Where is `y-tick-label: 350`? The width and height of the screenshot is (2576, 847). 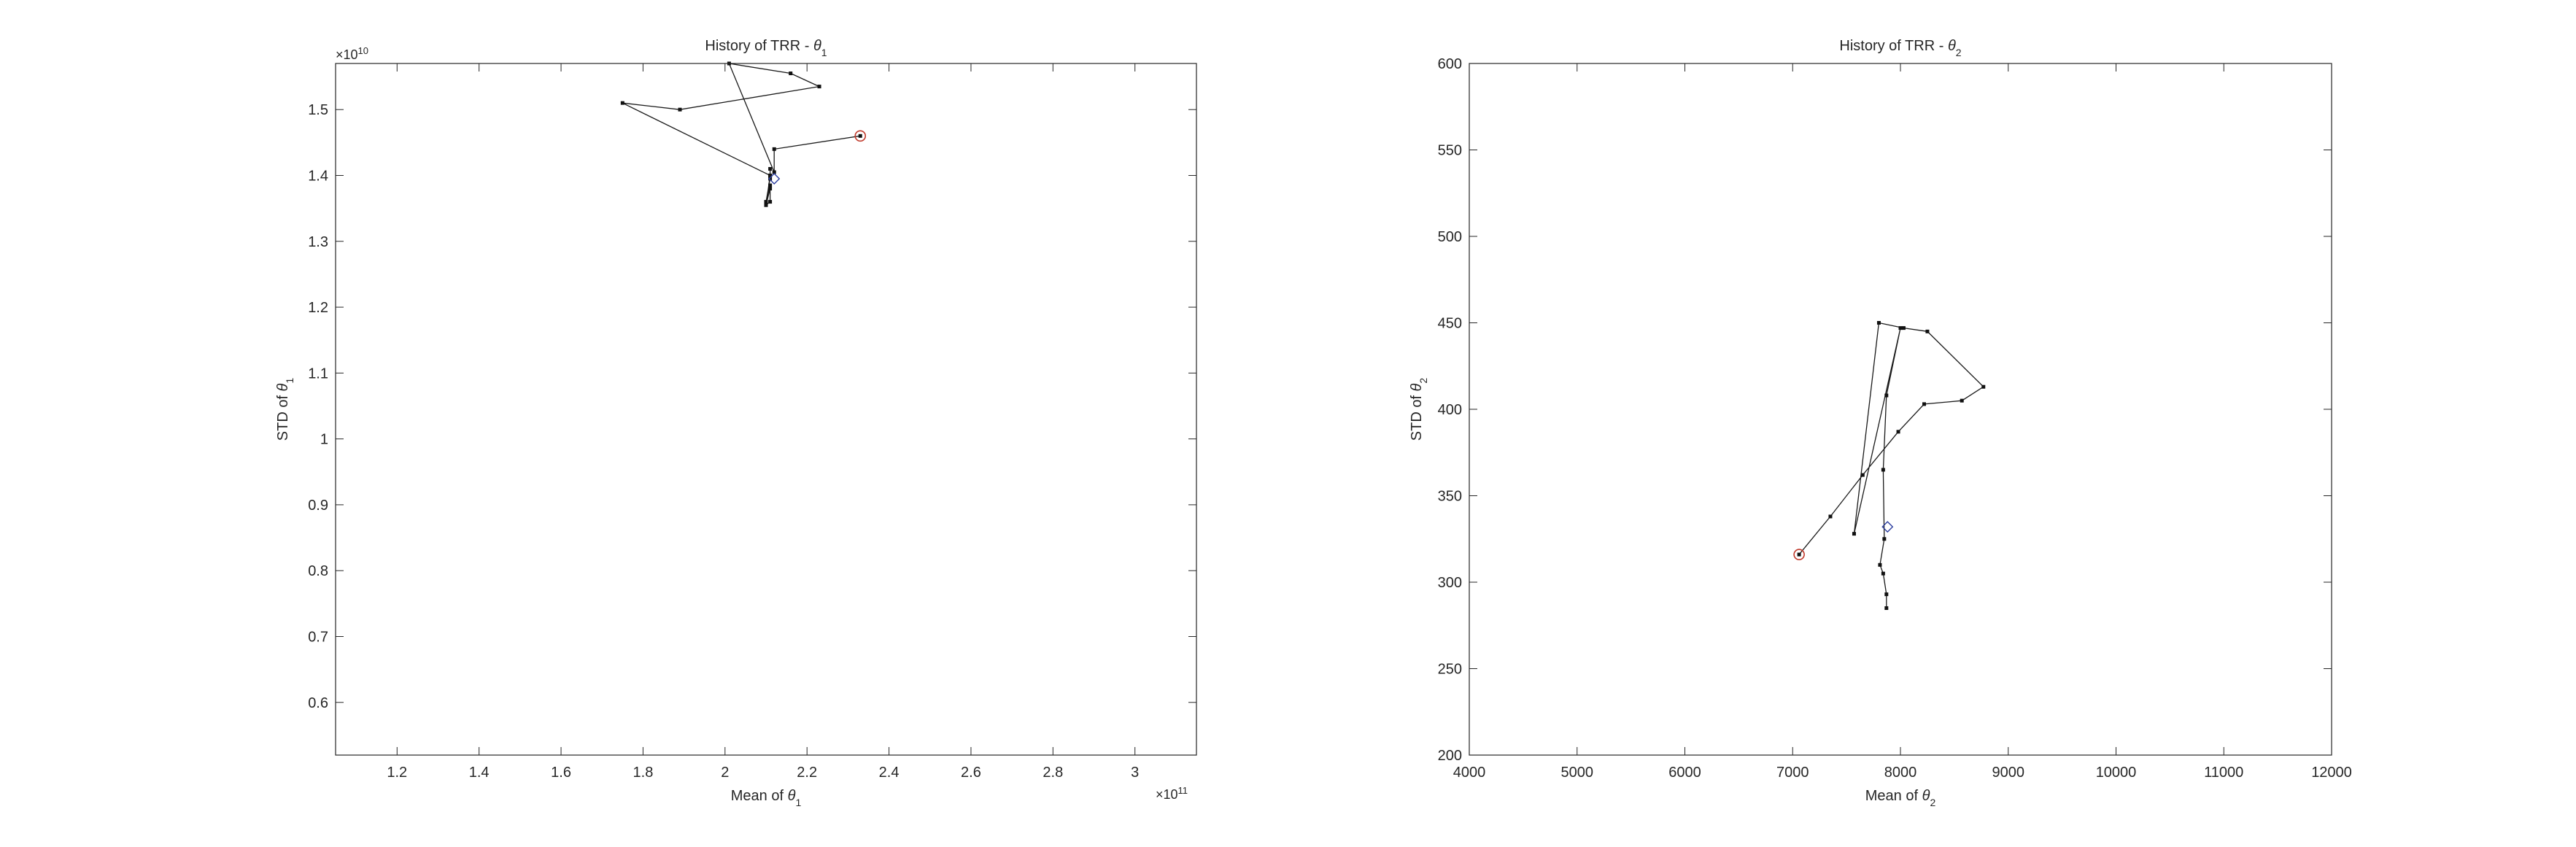 y-tick-label: 350 is located at coordinates (1450, 497).